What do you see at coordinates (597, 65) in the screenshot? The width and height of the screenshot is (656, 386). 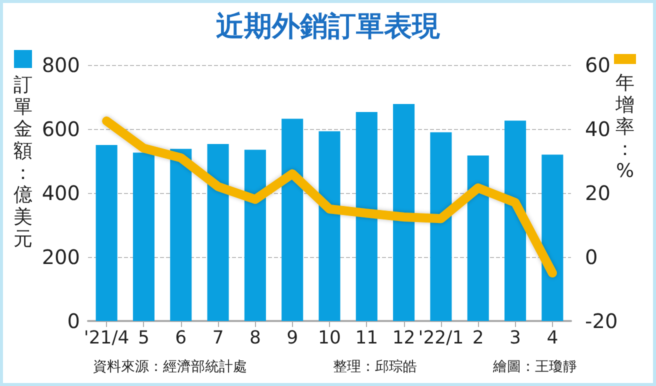 I see `y2-tick-label: 60` at bounding box center [597, 65].